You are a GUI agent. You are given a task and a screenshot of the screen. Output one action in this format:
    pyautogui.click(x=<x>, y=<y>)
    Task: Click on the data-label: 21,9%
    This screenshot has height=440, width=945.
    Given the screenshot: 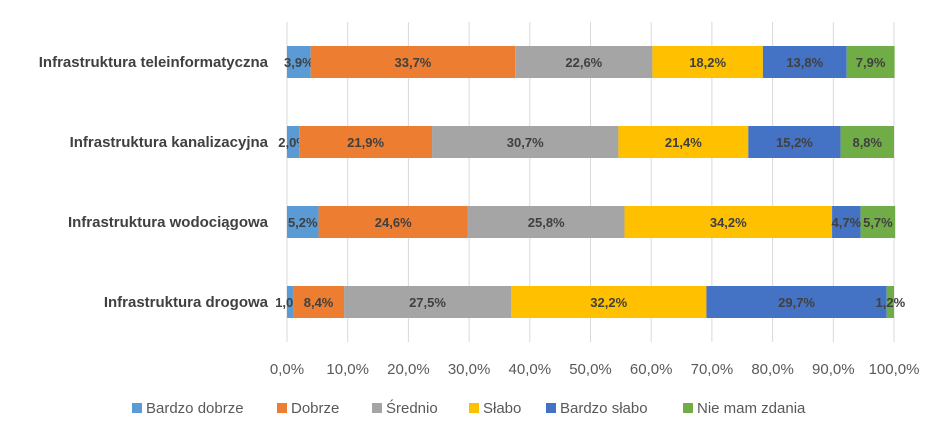 What is the action you would take?
    pyautogui.click(x=365, y=142)
    